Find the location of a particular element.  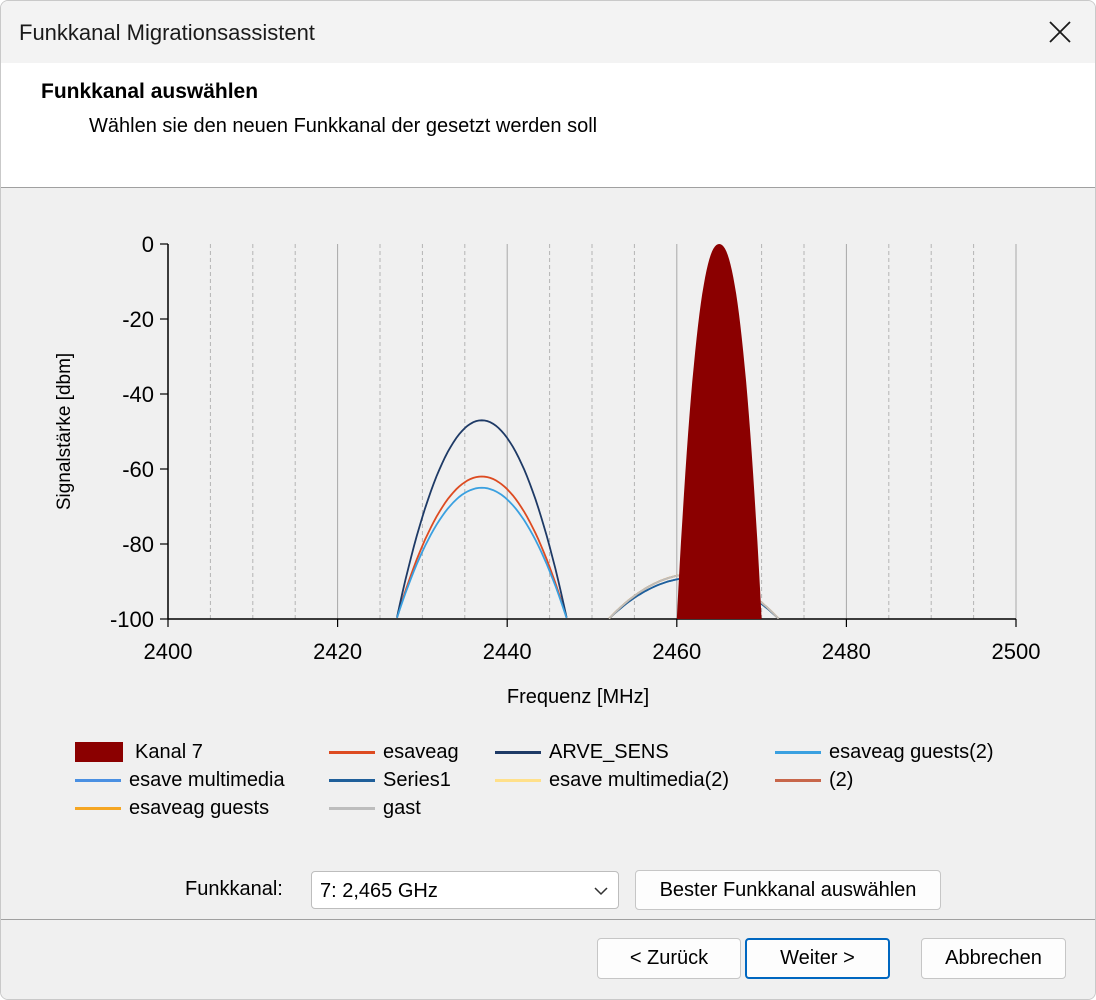

wizard-footer: < Zurück Weiter > Abbrechen is located at coordinates (548, 959).